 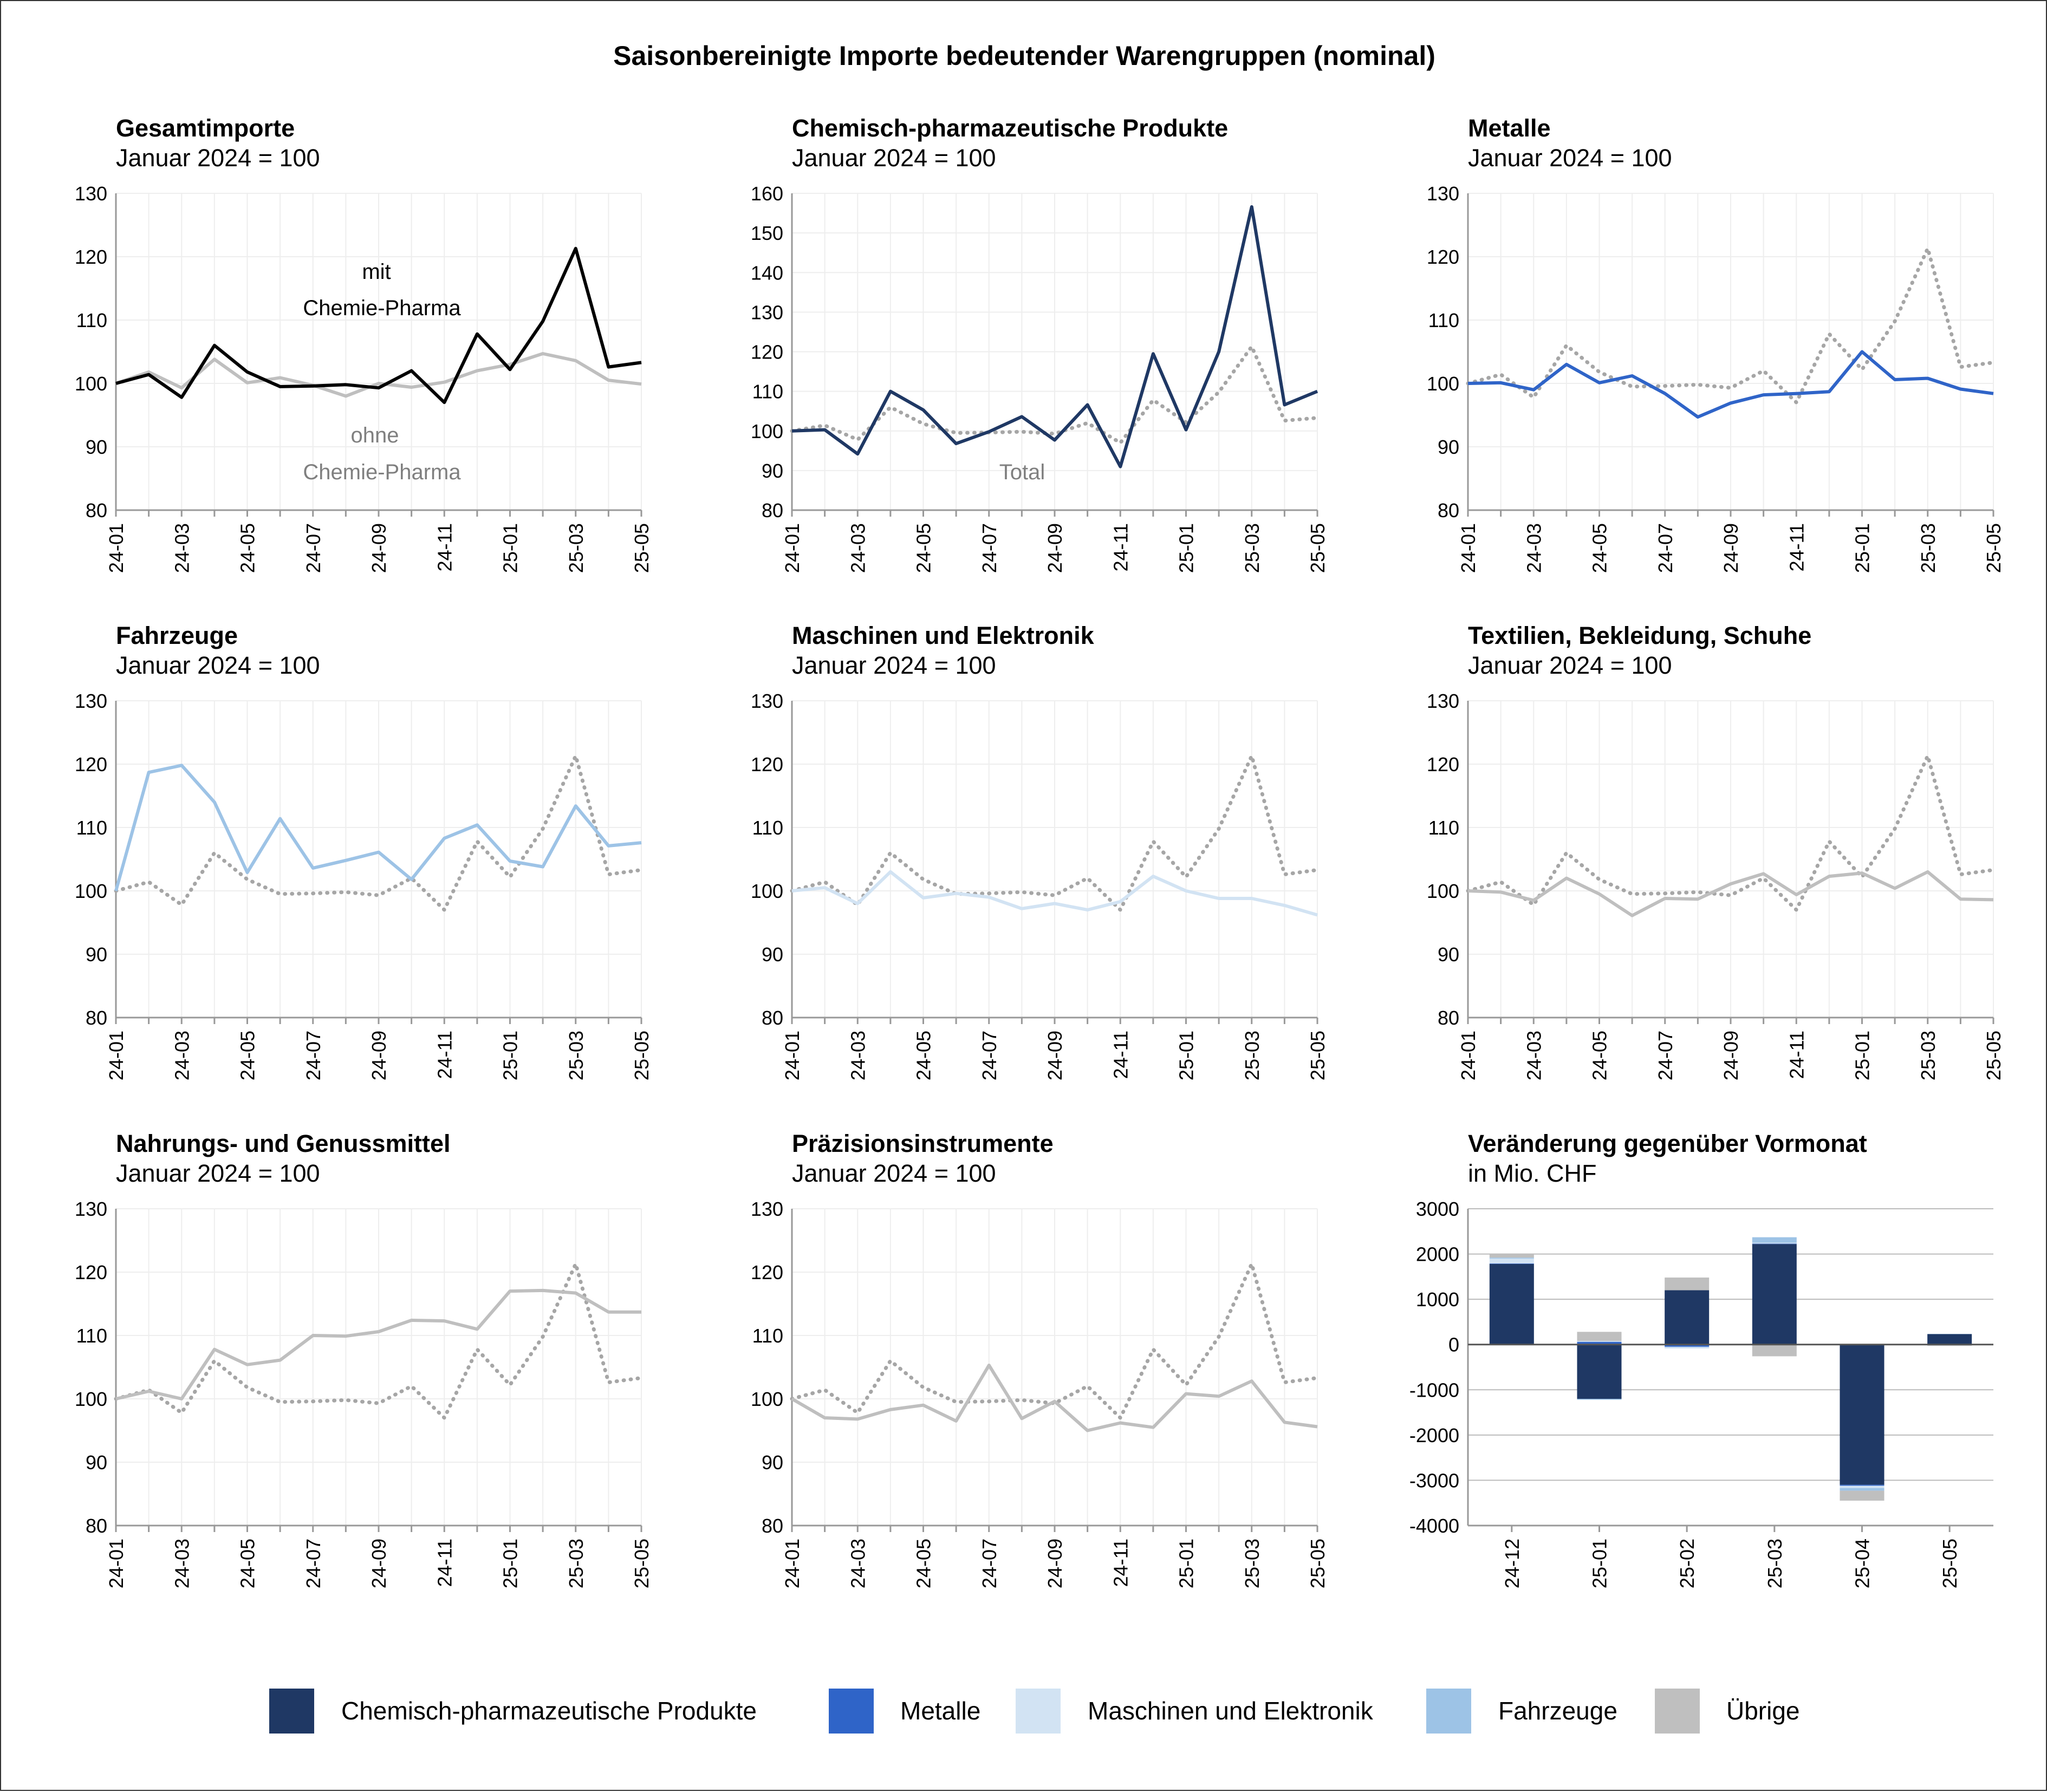 What do you see at coordinates (1437, 1299) in the screenshot?
I see `y-tick-label: 1000` at bounding box center [1437, 1299].